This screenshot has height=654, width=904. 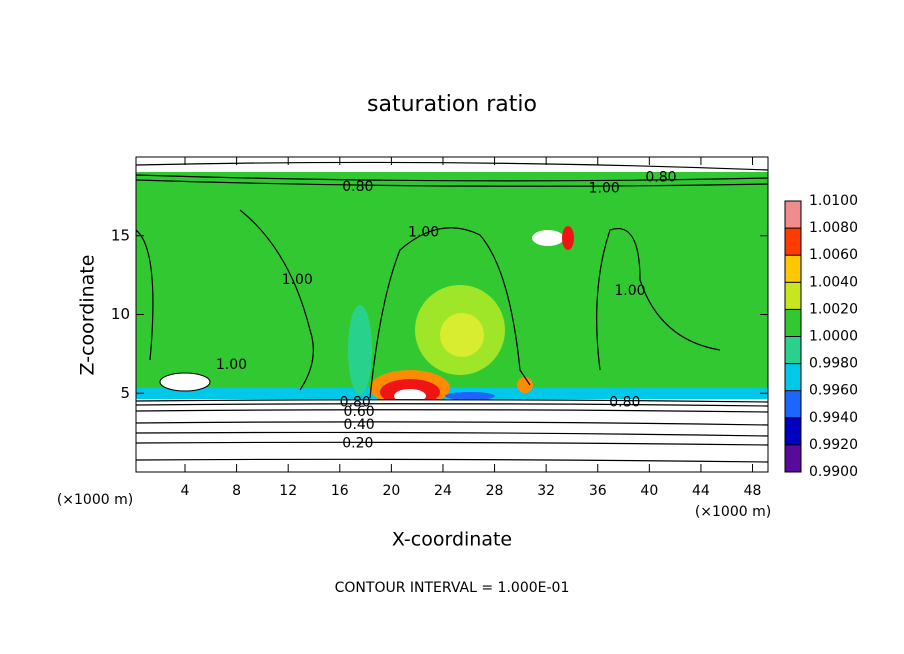 I want to click on x-tick-label: 12, so click(x=288, y=491).